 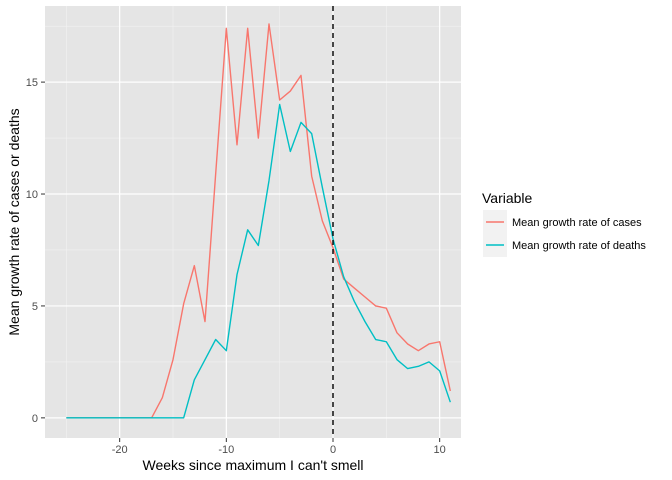 I want to click on y-tick-label: 10, so click(x=32, y=195).